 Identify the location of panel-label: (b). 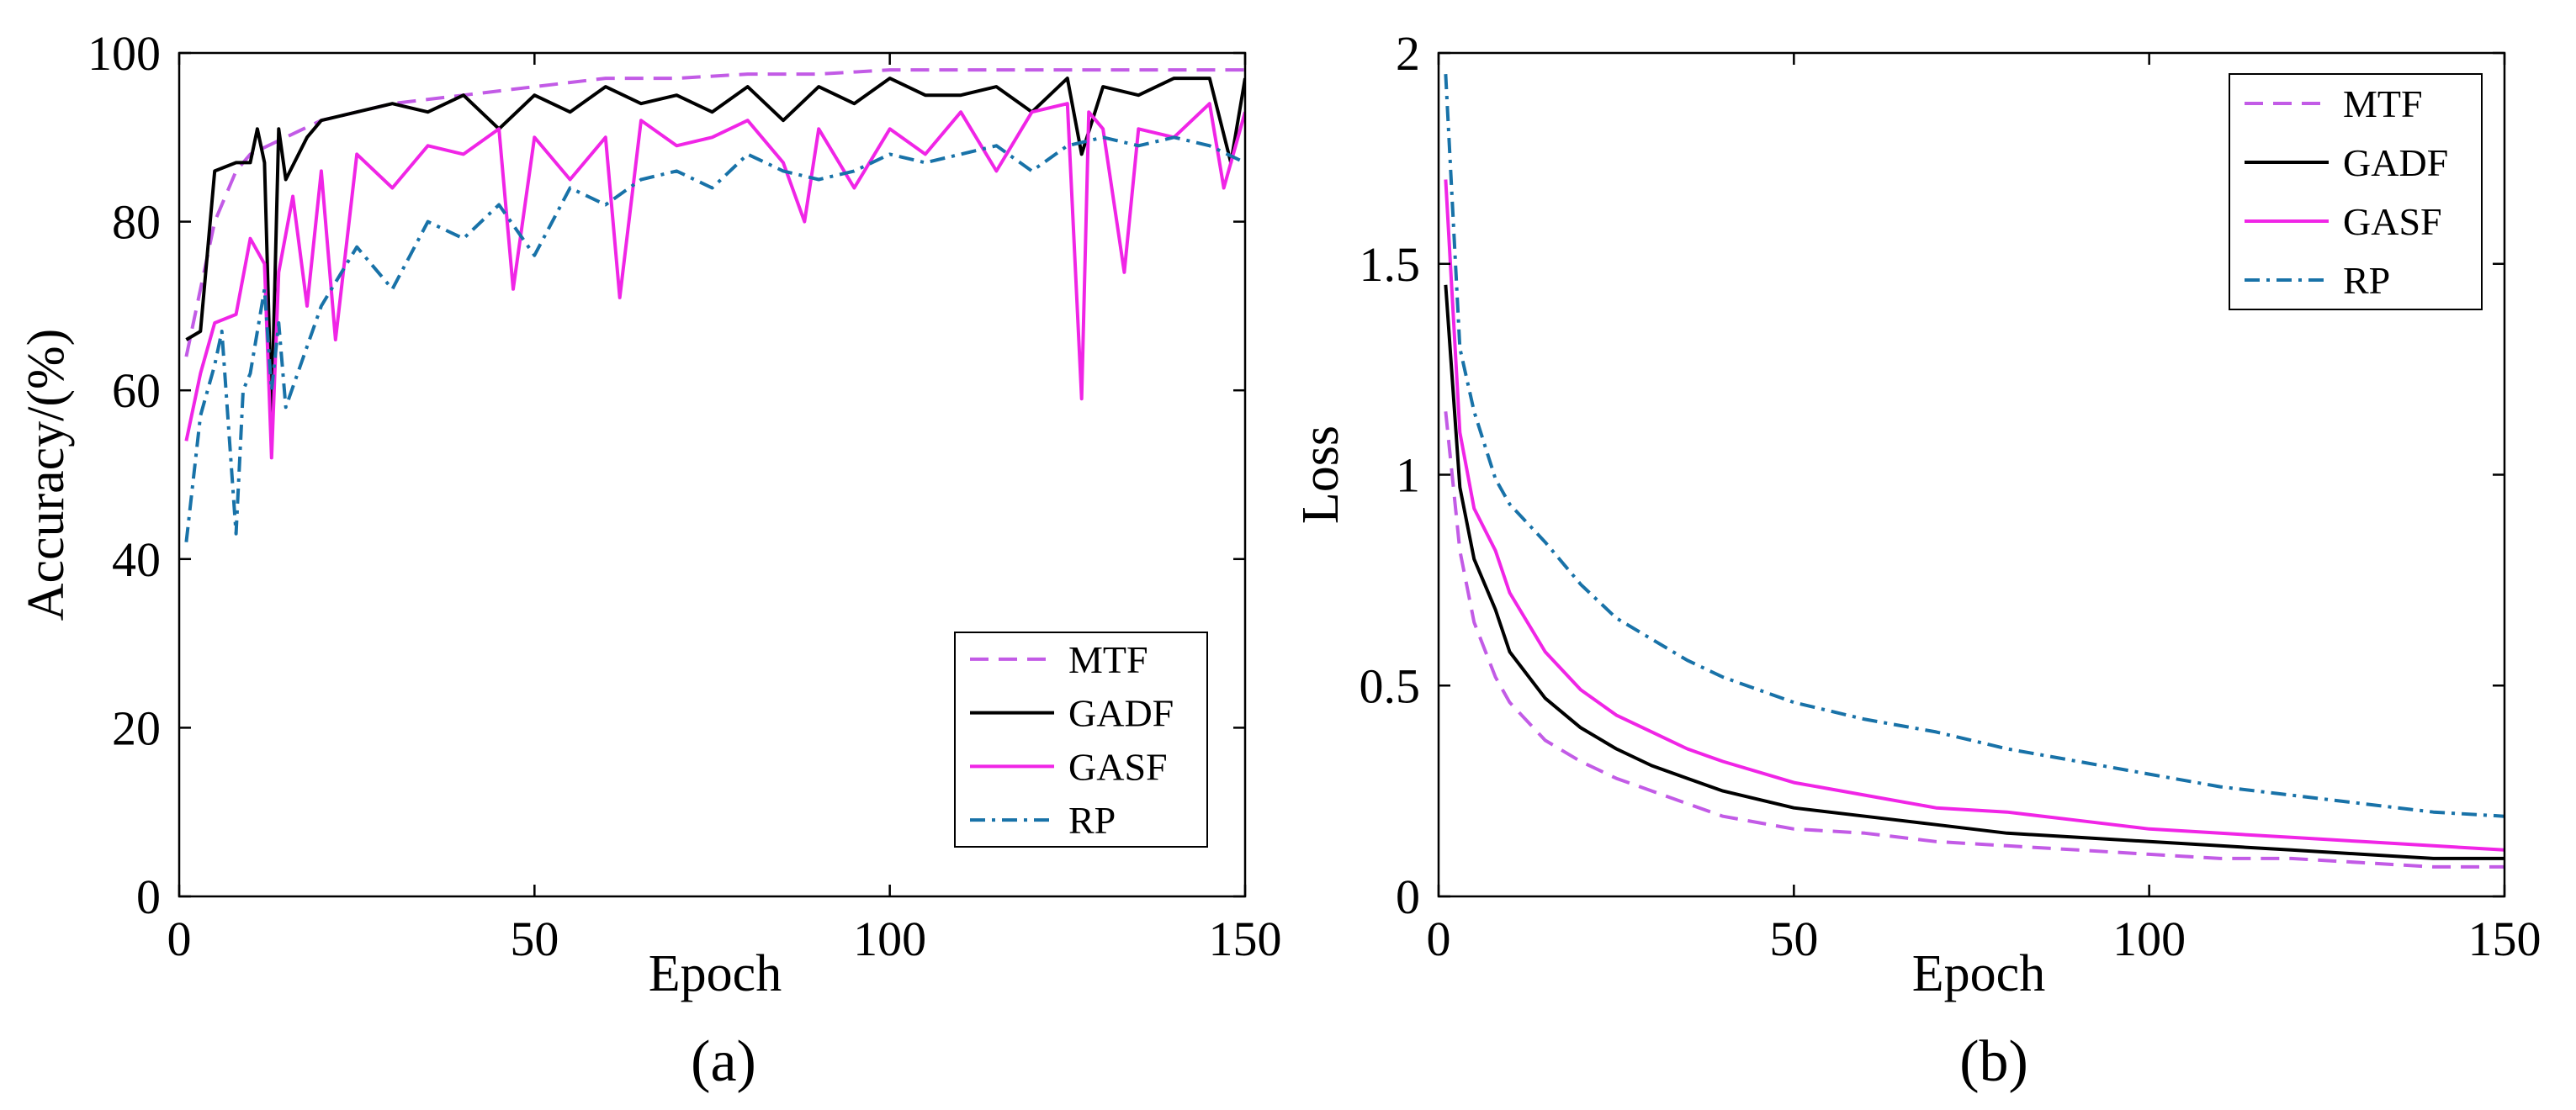
(1994, 1061).